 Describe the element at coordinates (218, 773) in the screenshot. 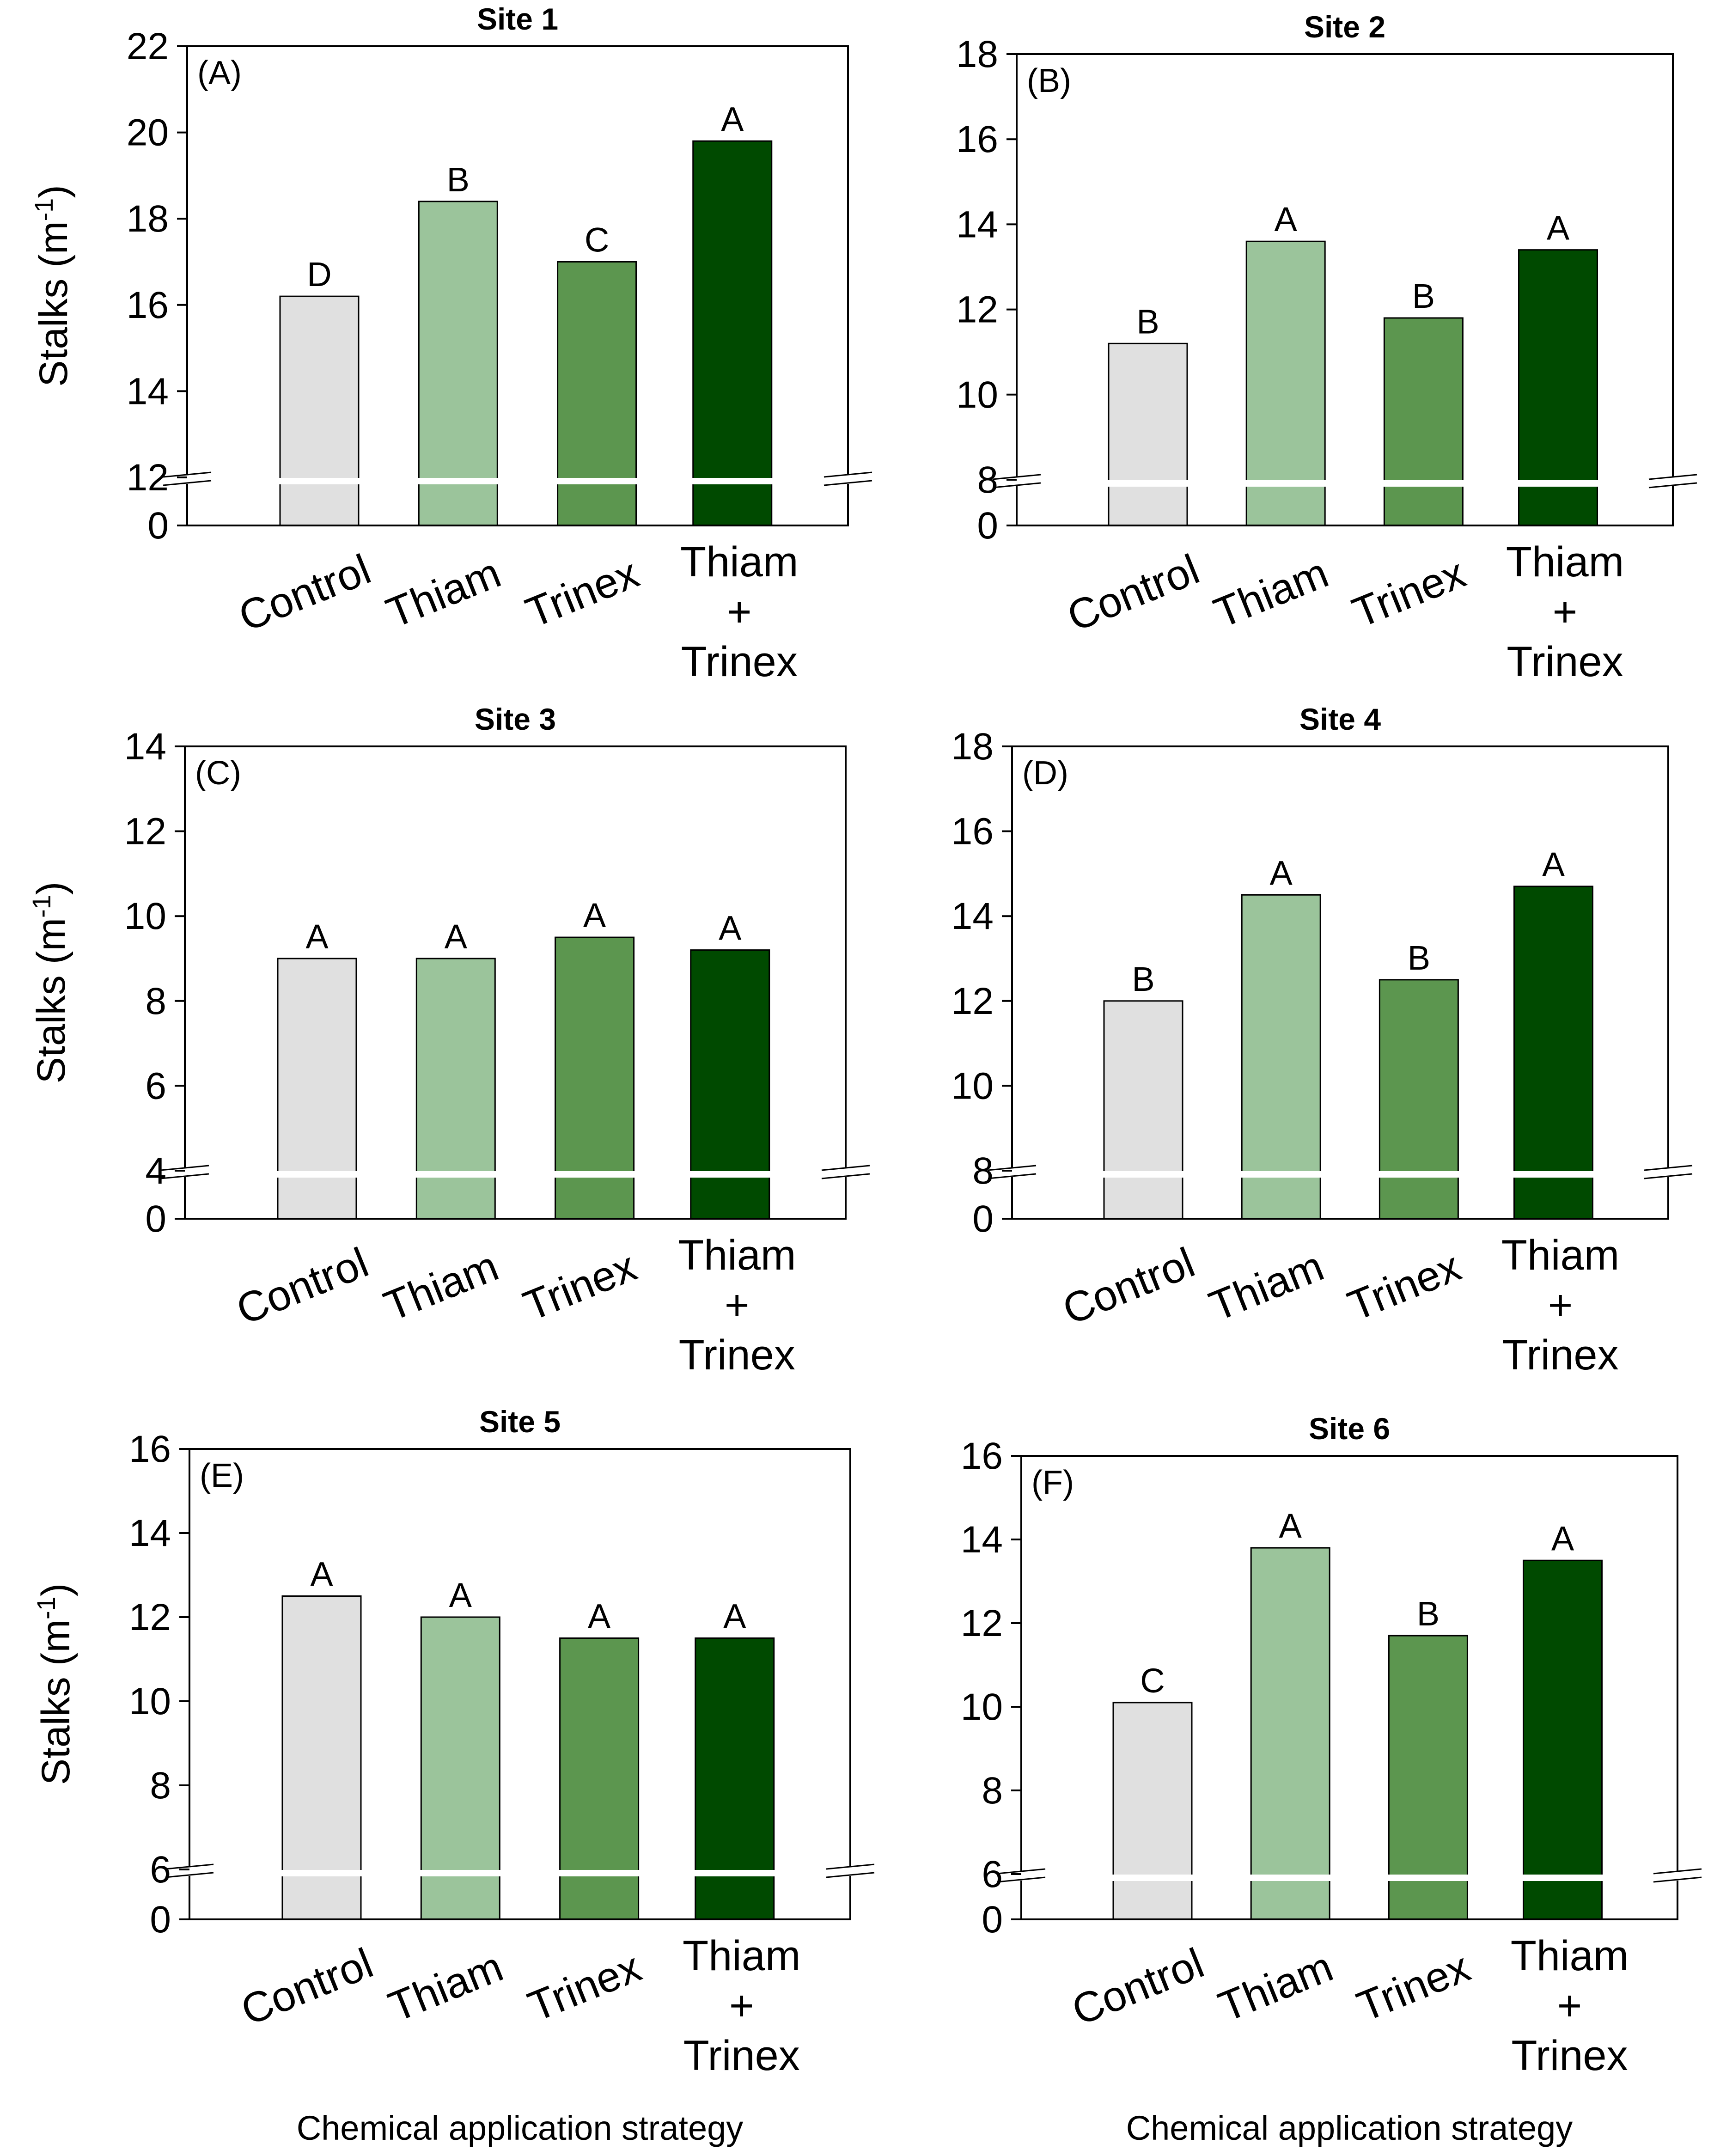

I see `panel-letter: (C)` at that location.